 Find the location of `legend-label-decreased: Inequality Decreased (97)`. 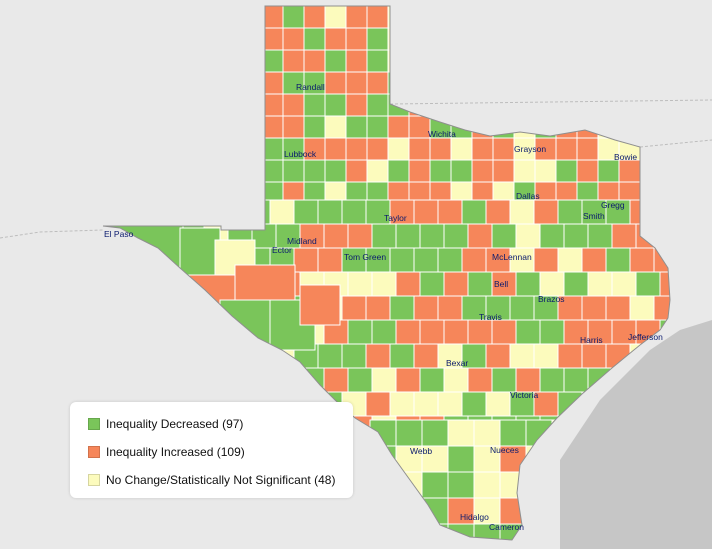

legend-label-decreased: Inequality Decreased (97) is located at coordinates (175, 424).